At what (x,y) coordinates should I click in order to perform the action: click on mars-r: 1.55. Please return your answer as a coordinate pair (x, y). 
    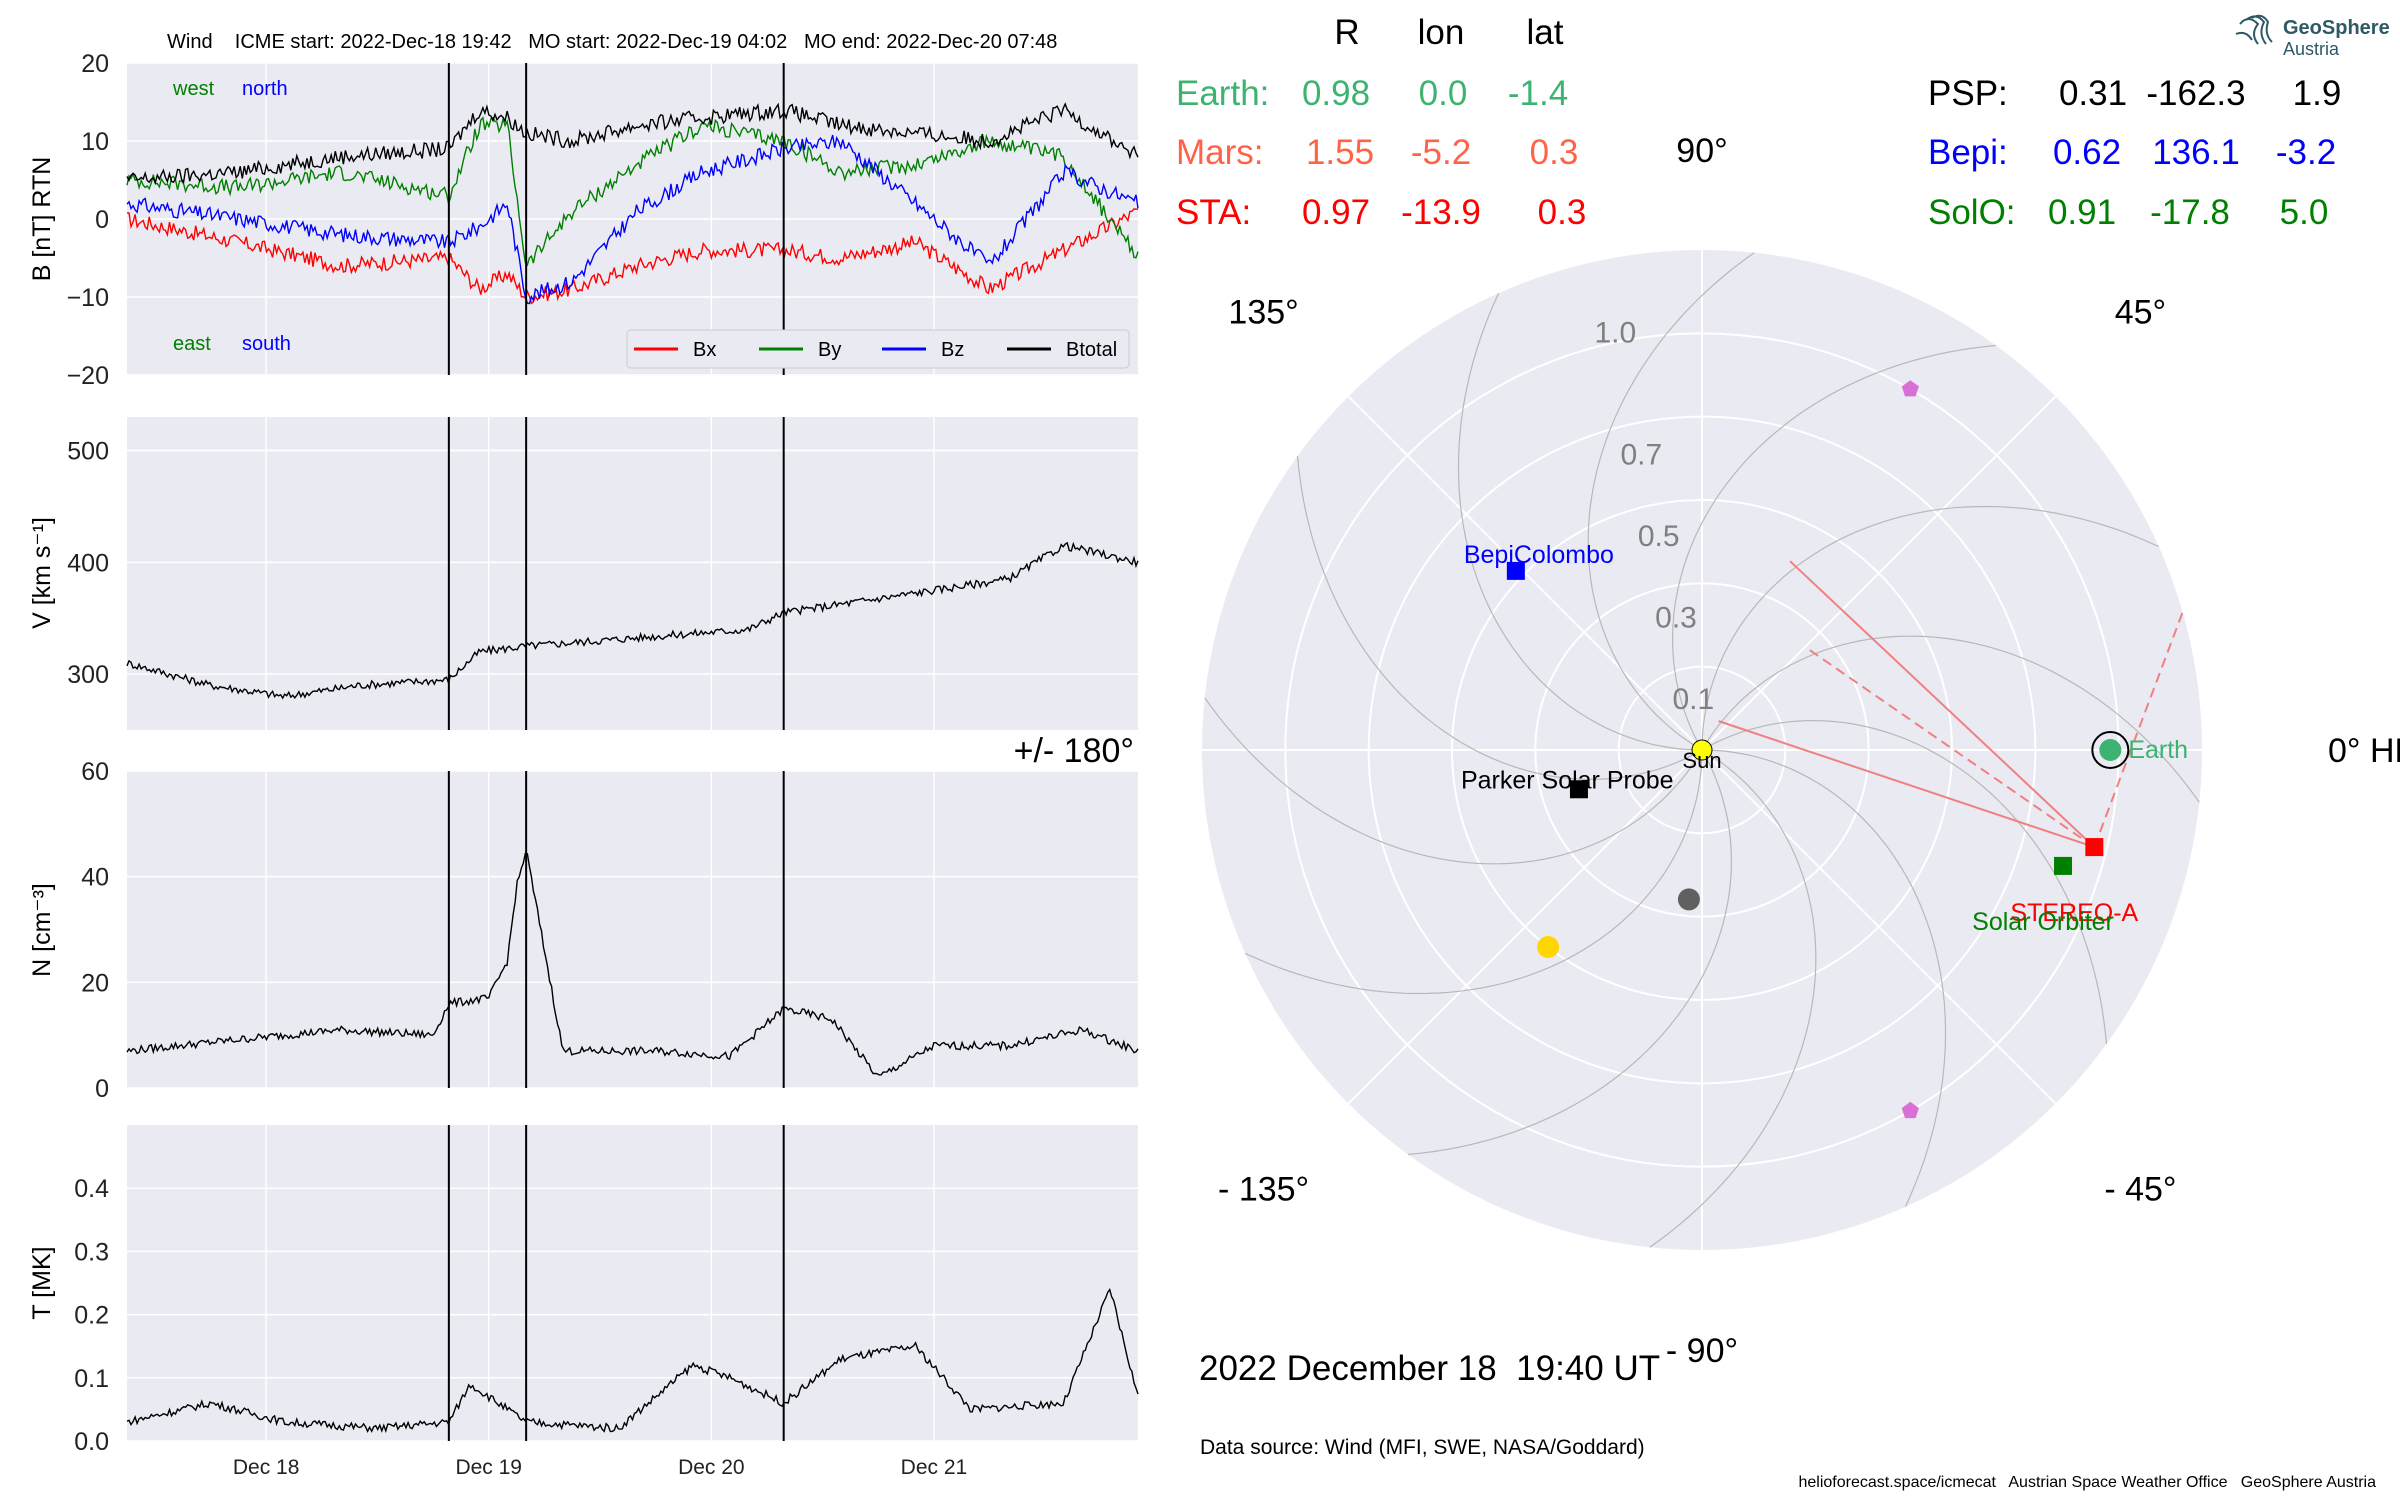
    Looking at the image, I should click on (1340, 152).